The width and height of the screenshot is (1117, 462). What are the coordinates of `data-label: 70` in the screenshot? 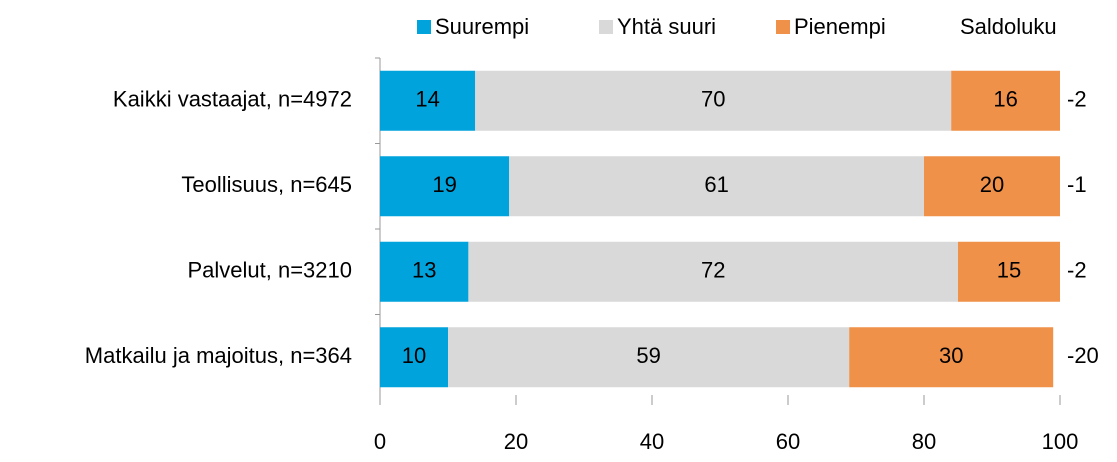 It's located at (713, 99).